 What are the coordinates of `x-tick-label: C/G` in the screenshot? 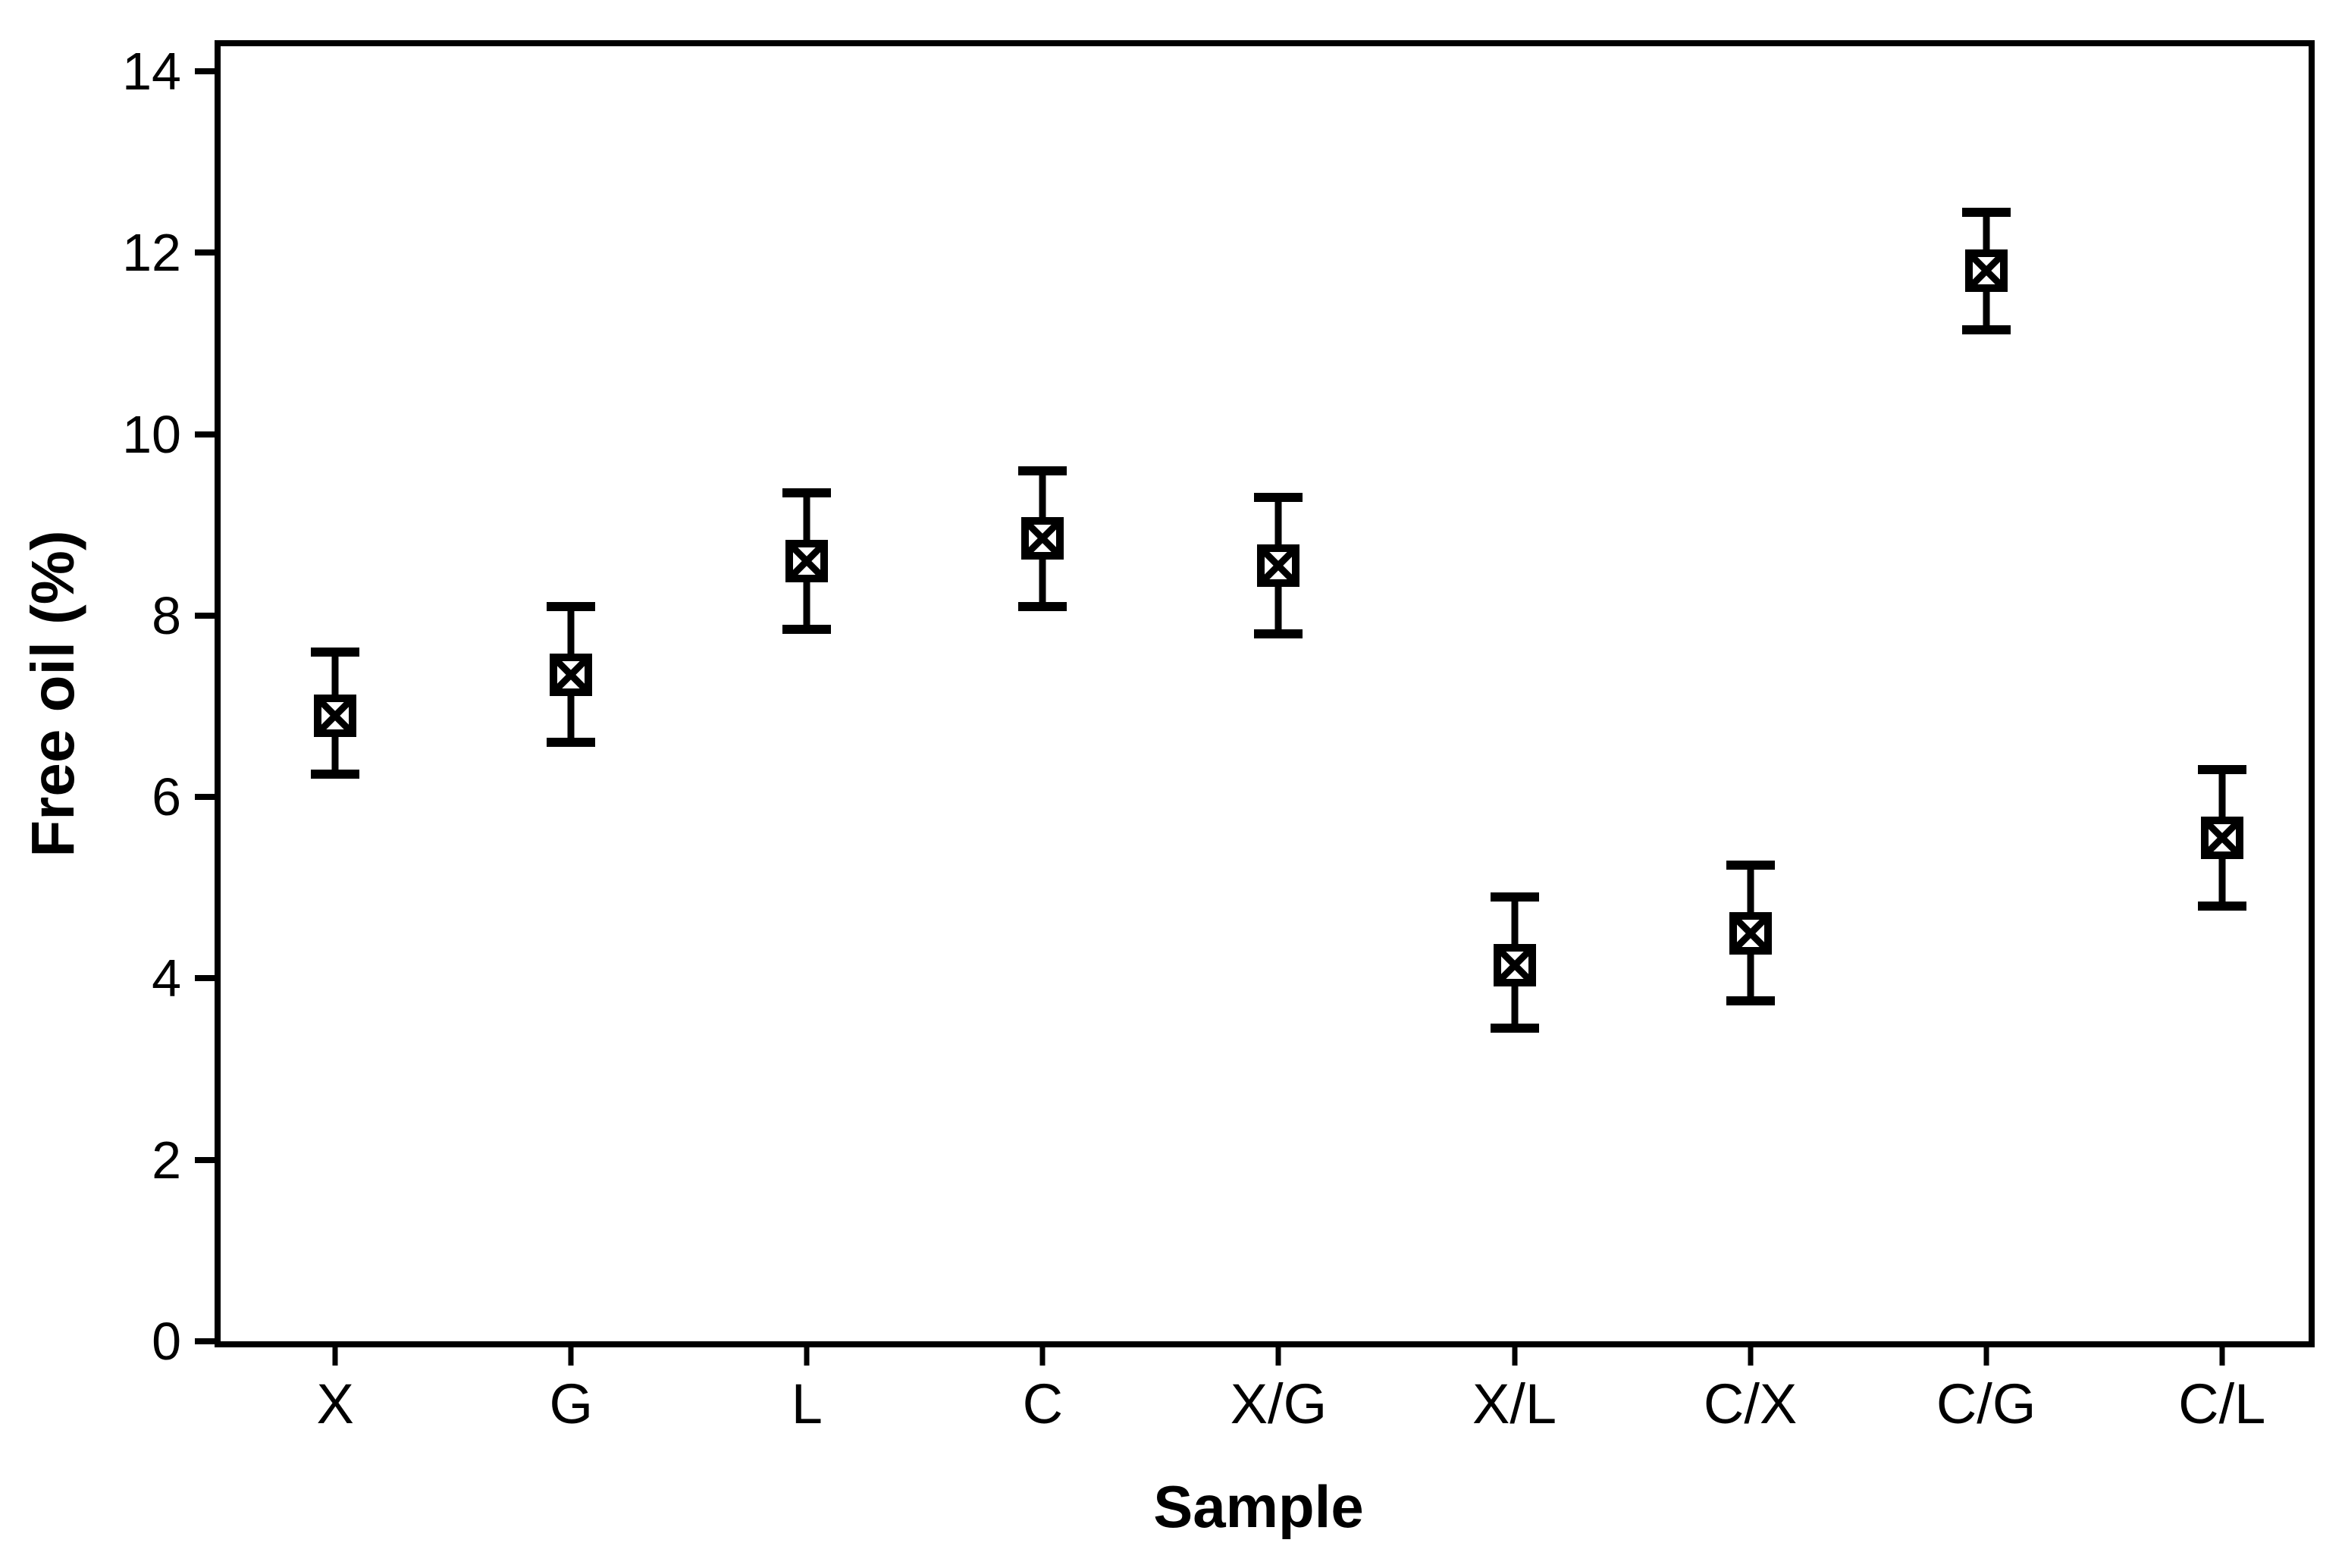 It's located at (1986, 1404).